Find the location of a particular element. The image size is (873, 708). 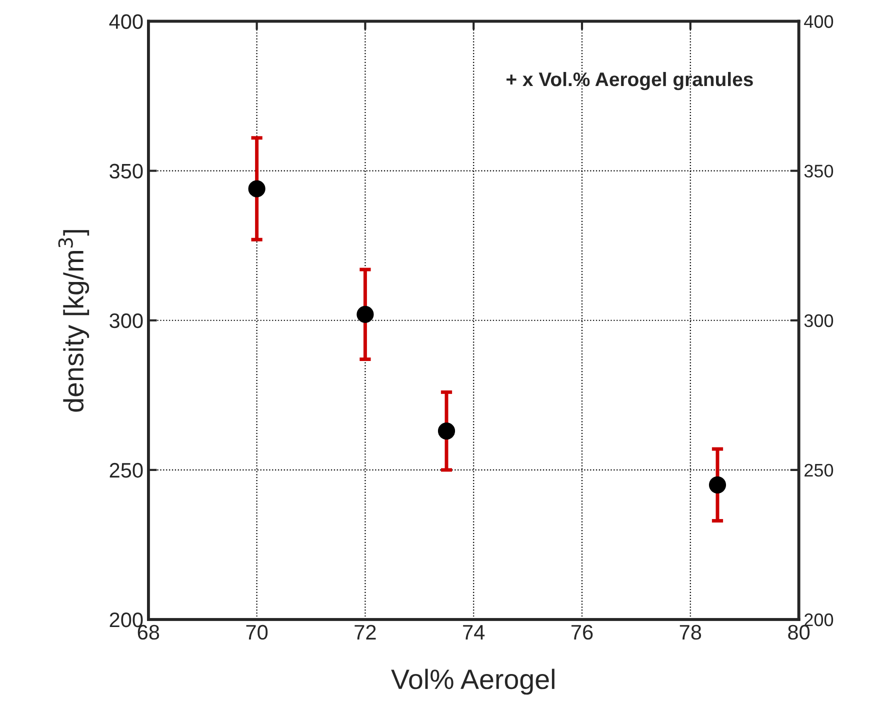

y-tick-label: 350 is located at coordinates (126, 171).